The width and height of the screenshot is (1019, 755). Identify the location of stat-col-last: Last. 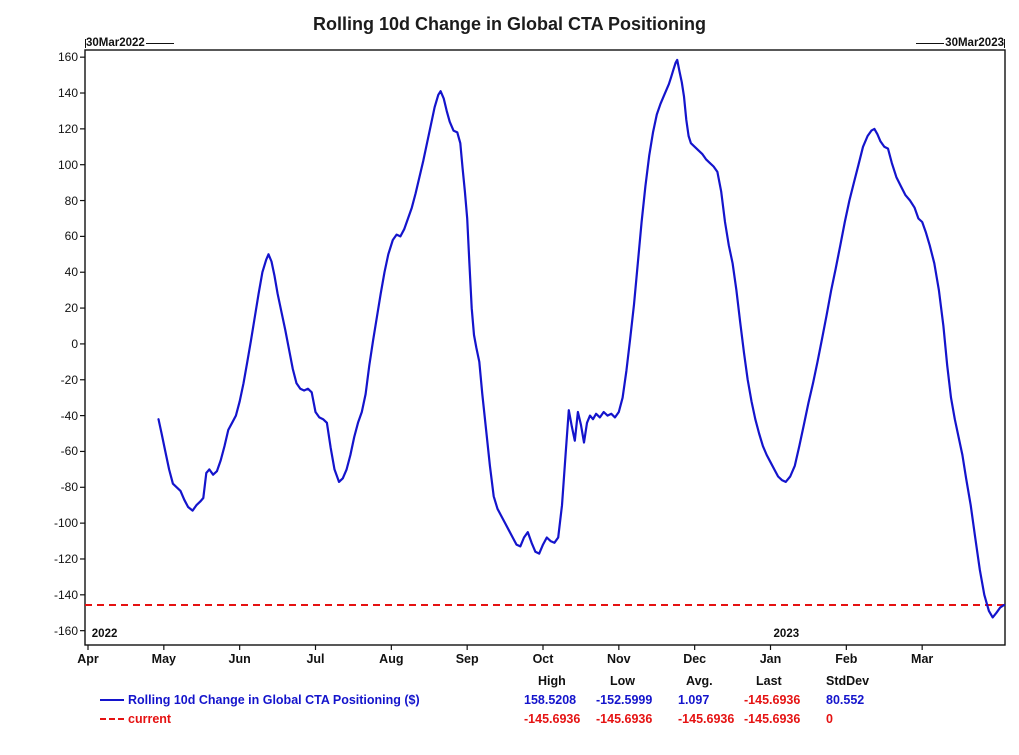
(769, 681).